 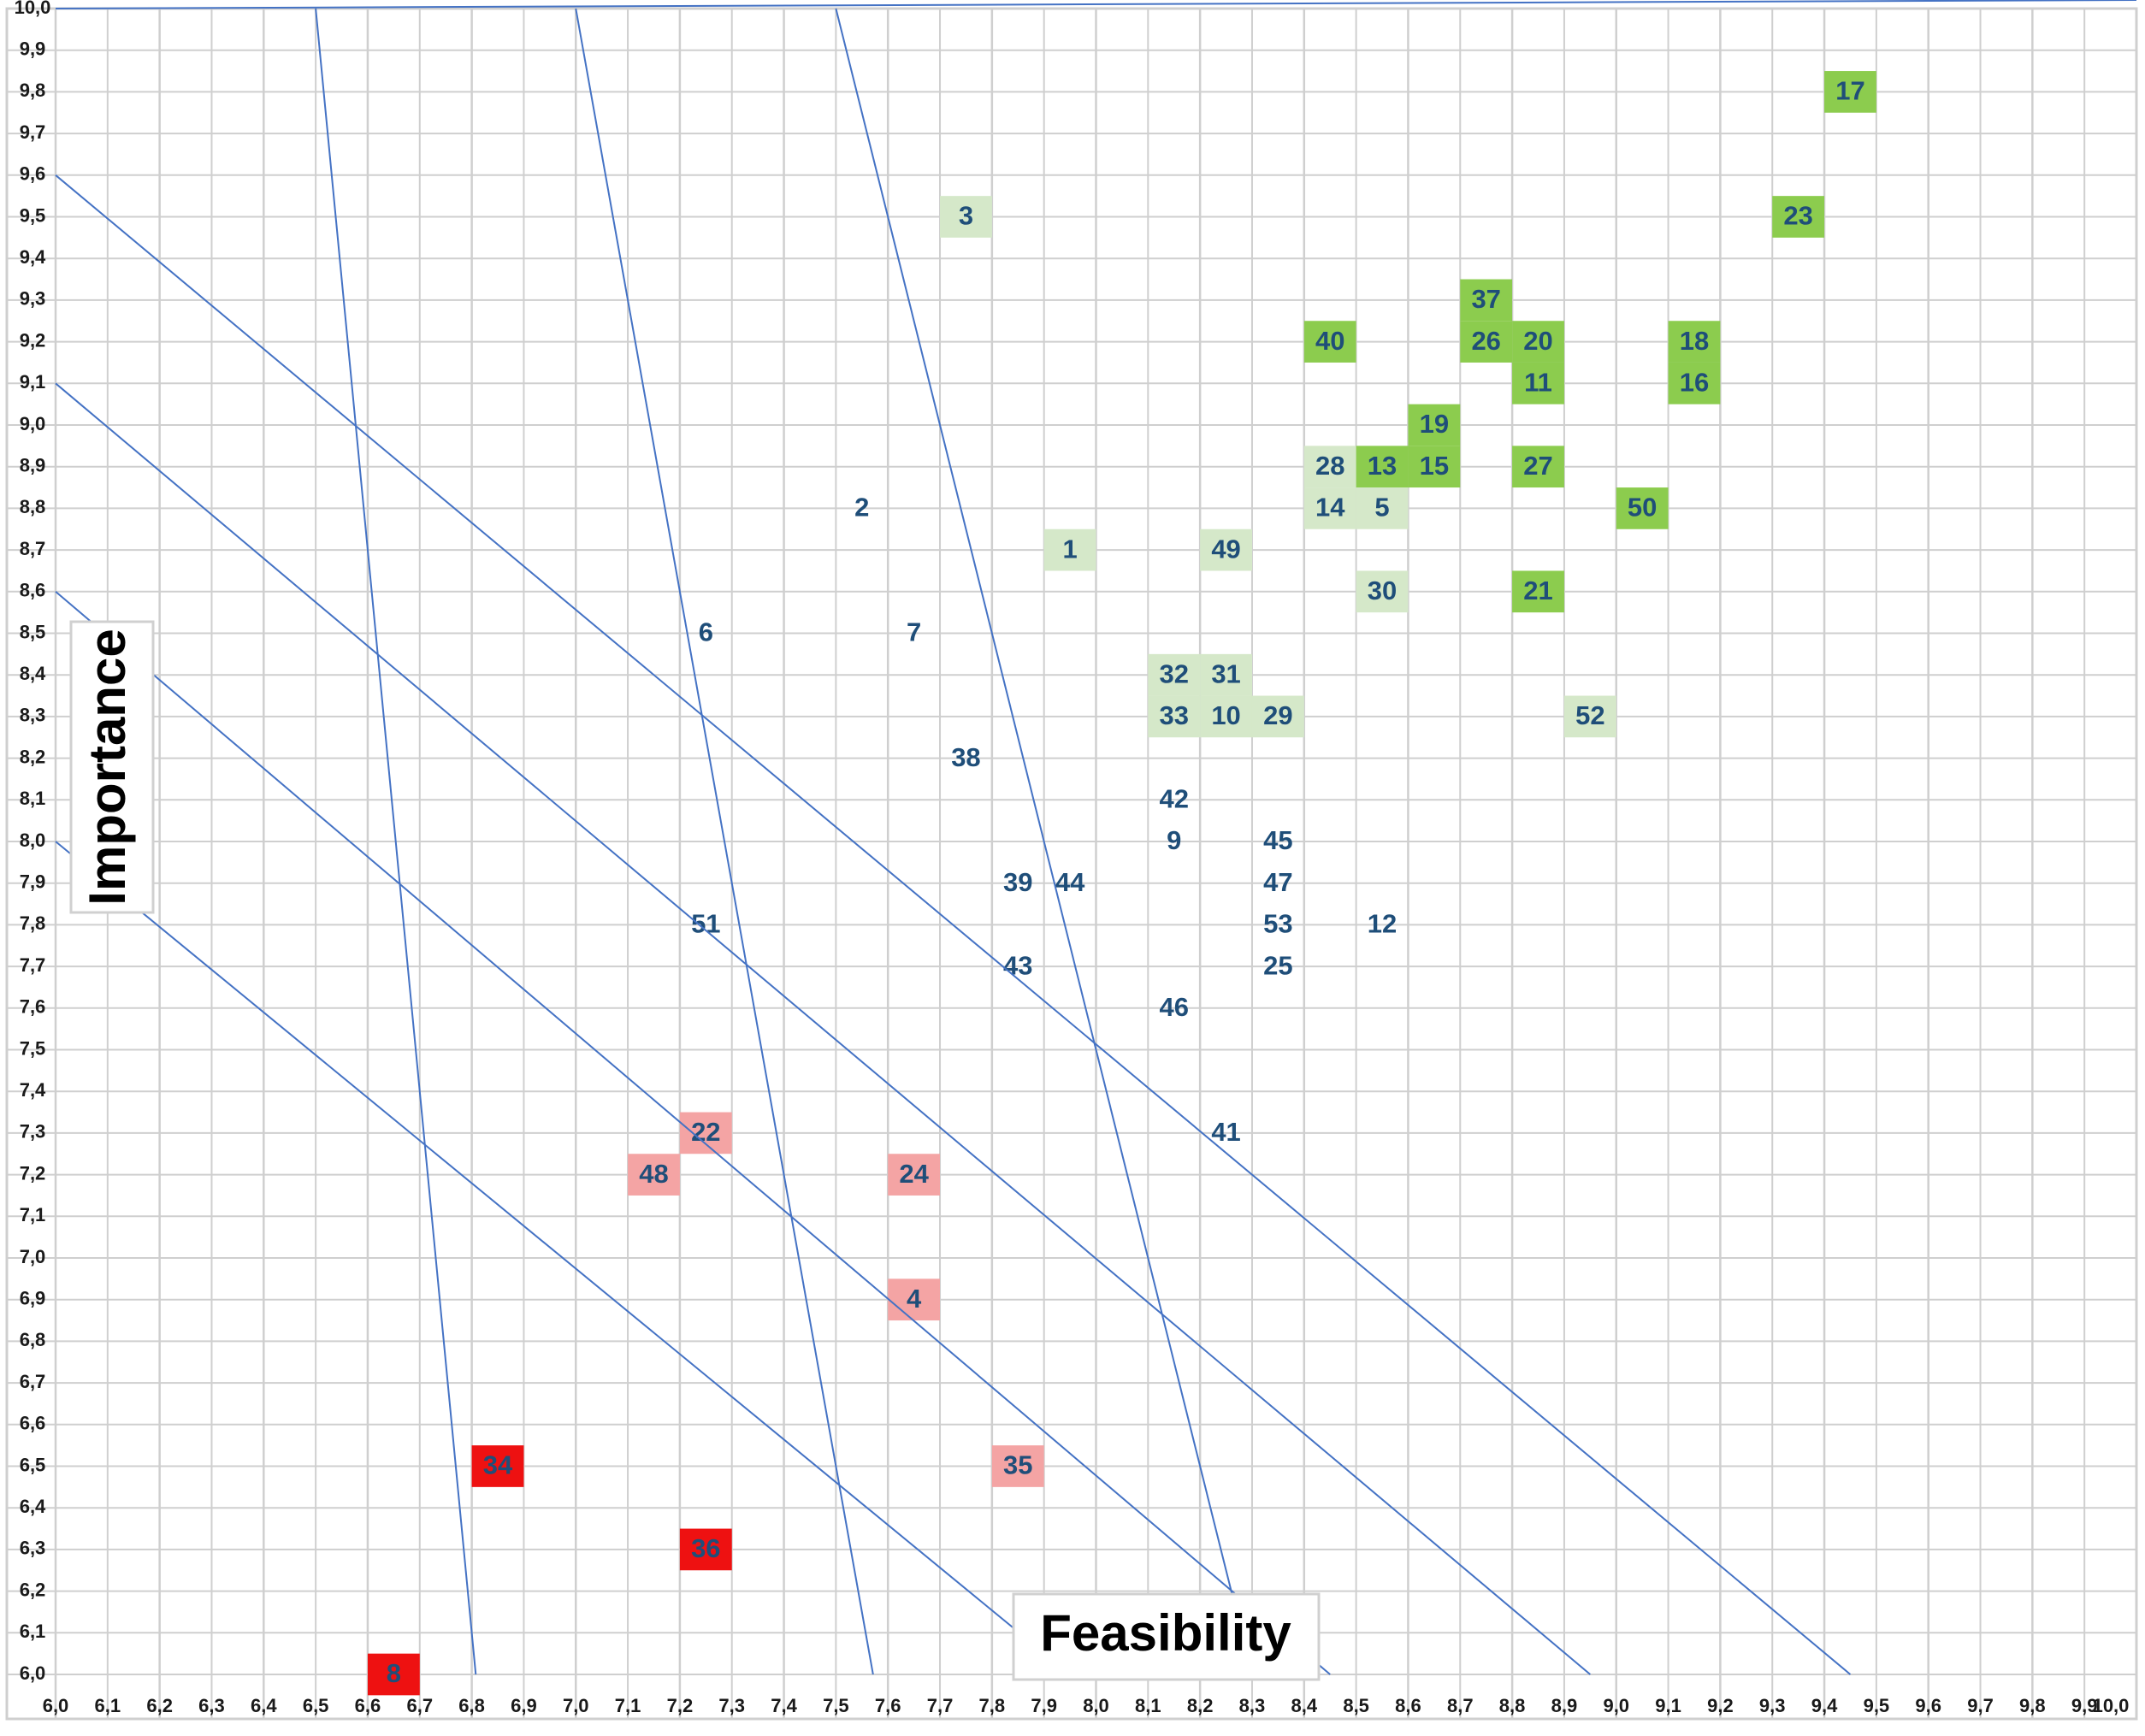 I want to click on point-label: 3, so click(x=966, y=216).